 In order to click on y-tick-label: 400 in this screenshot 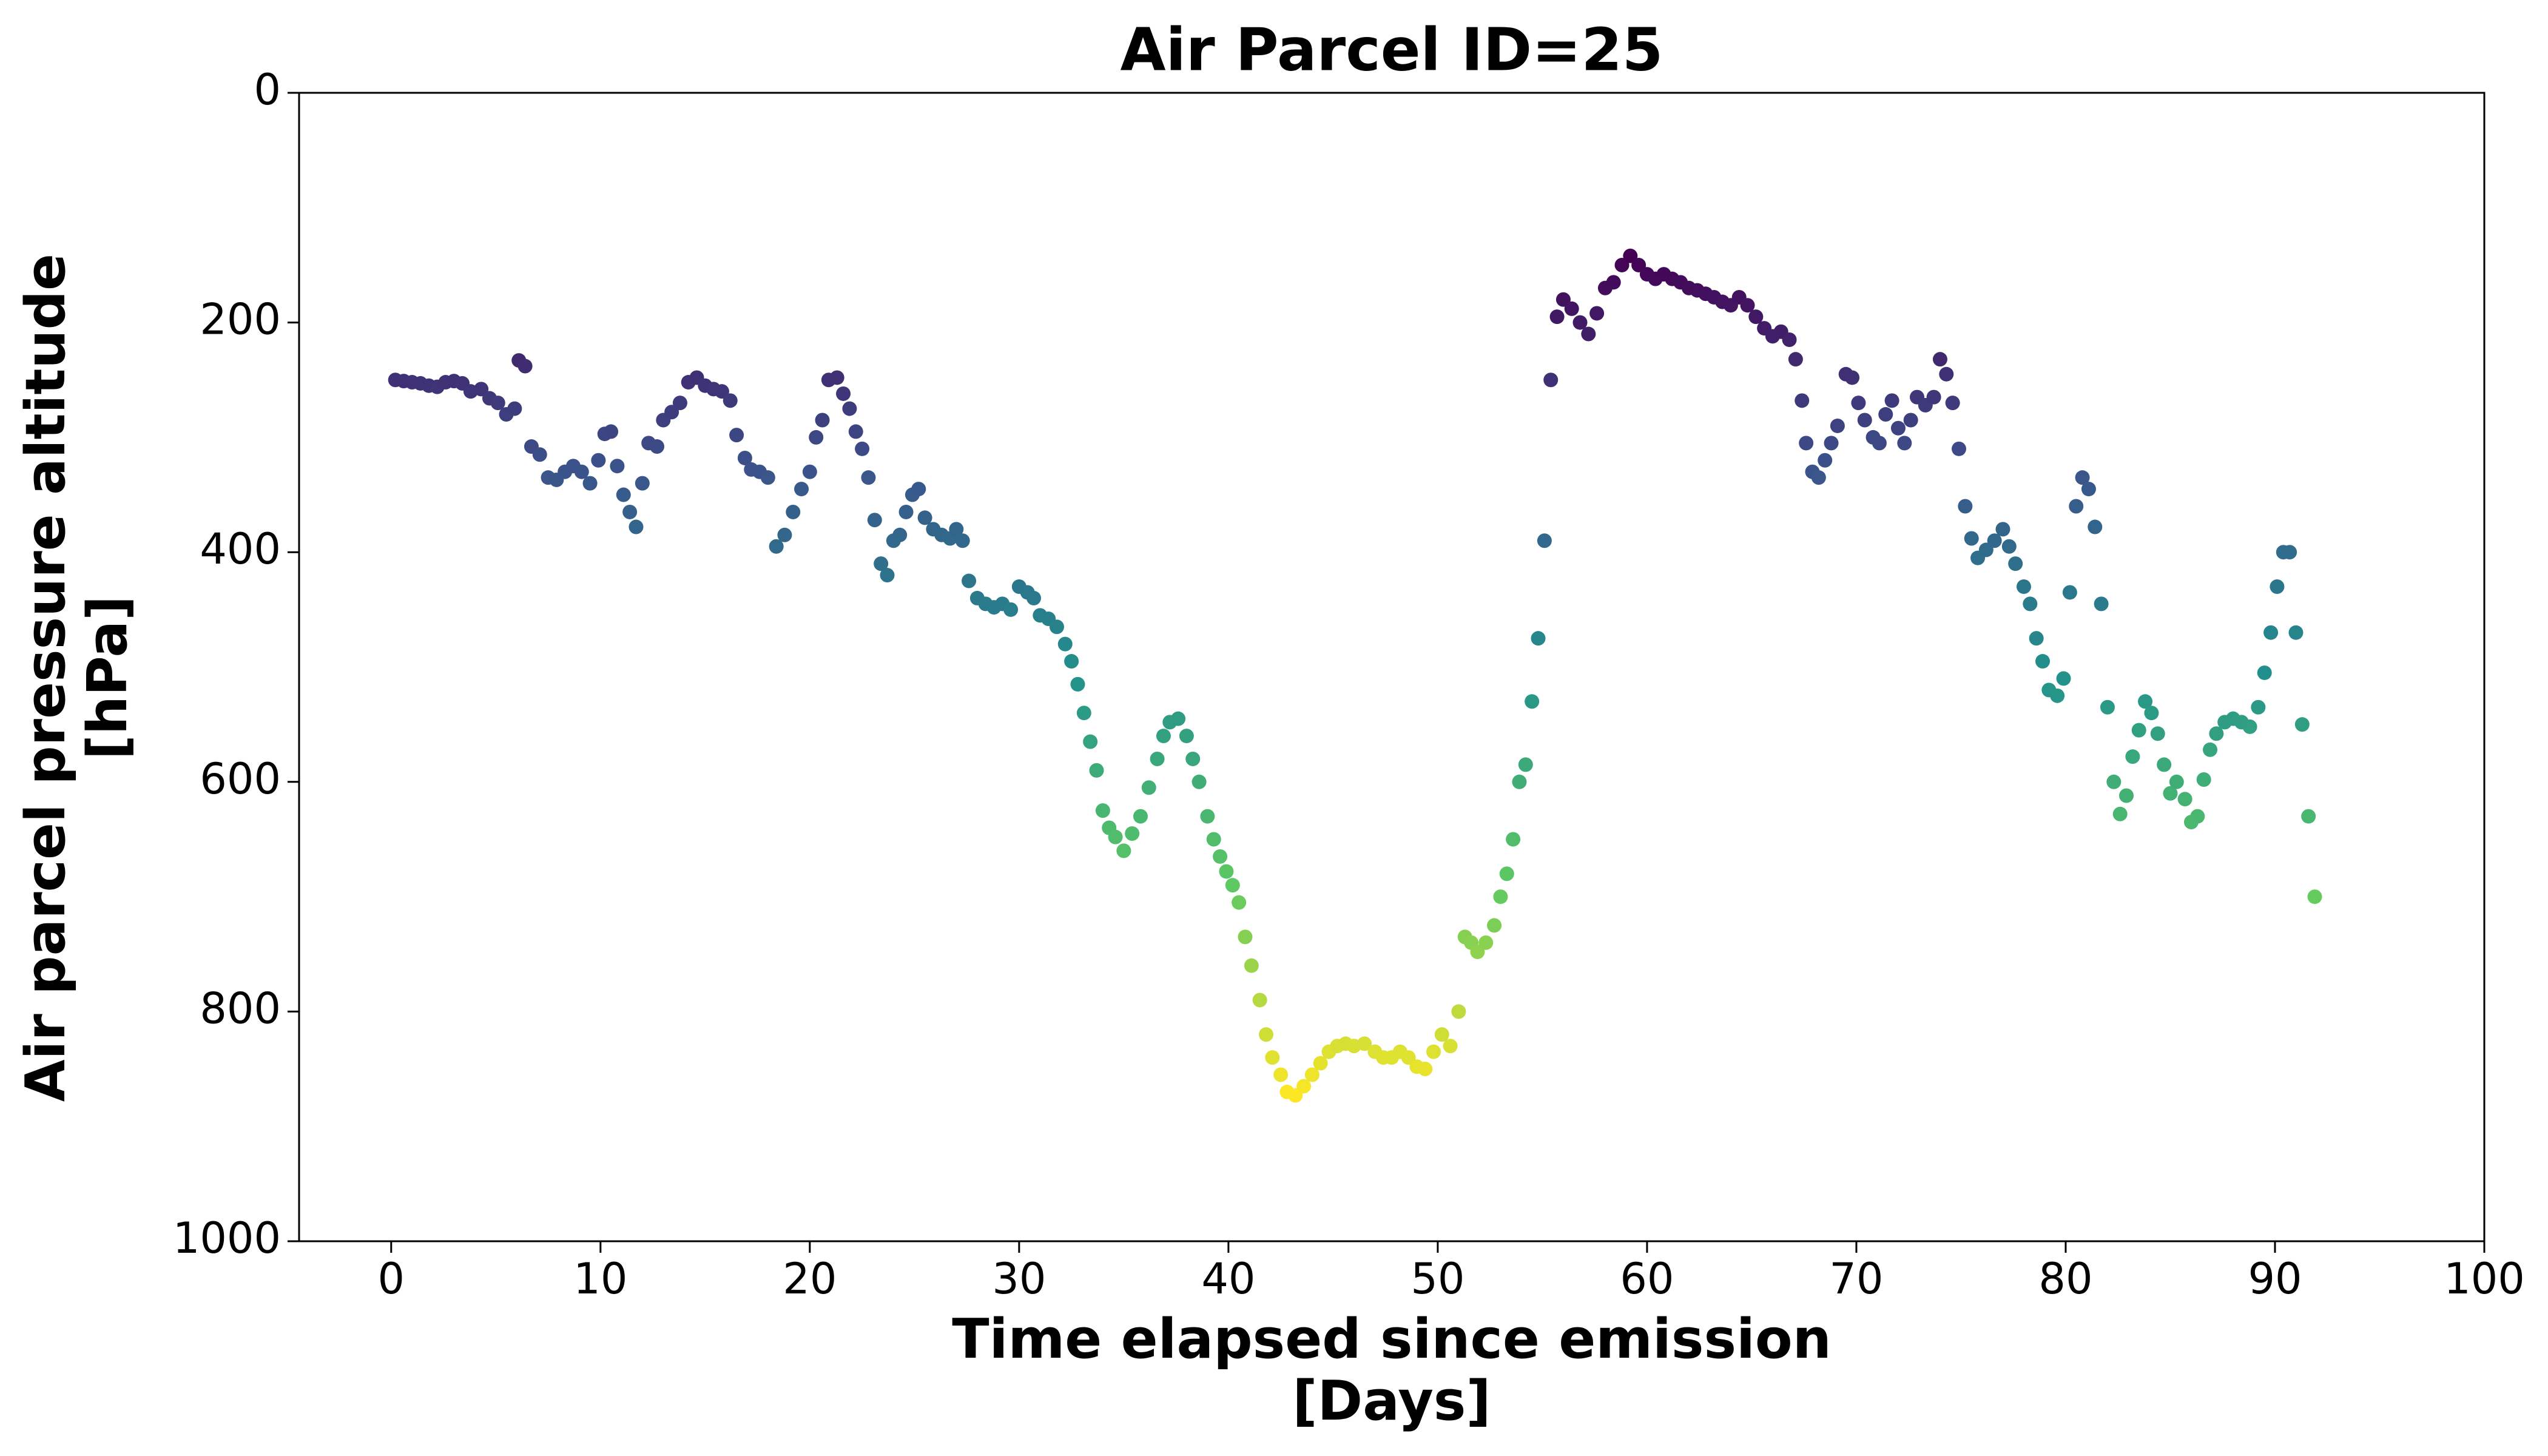, I will do `click(240, 549)`.